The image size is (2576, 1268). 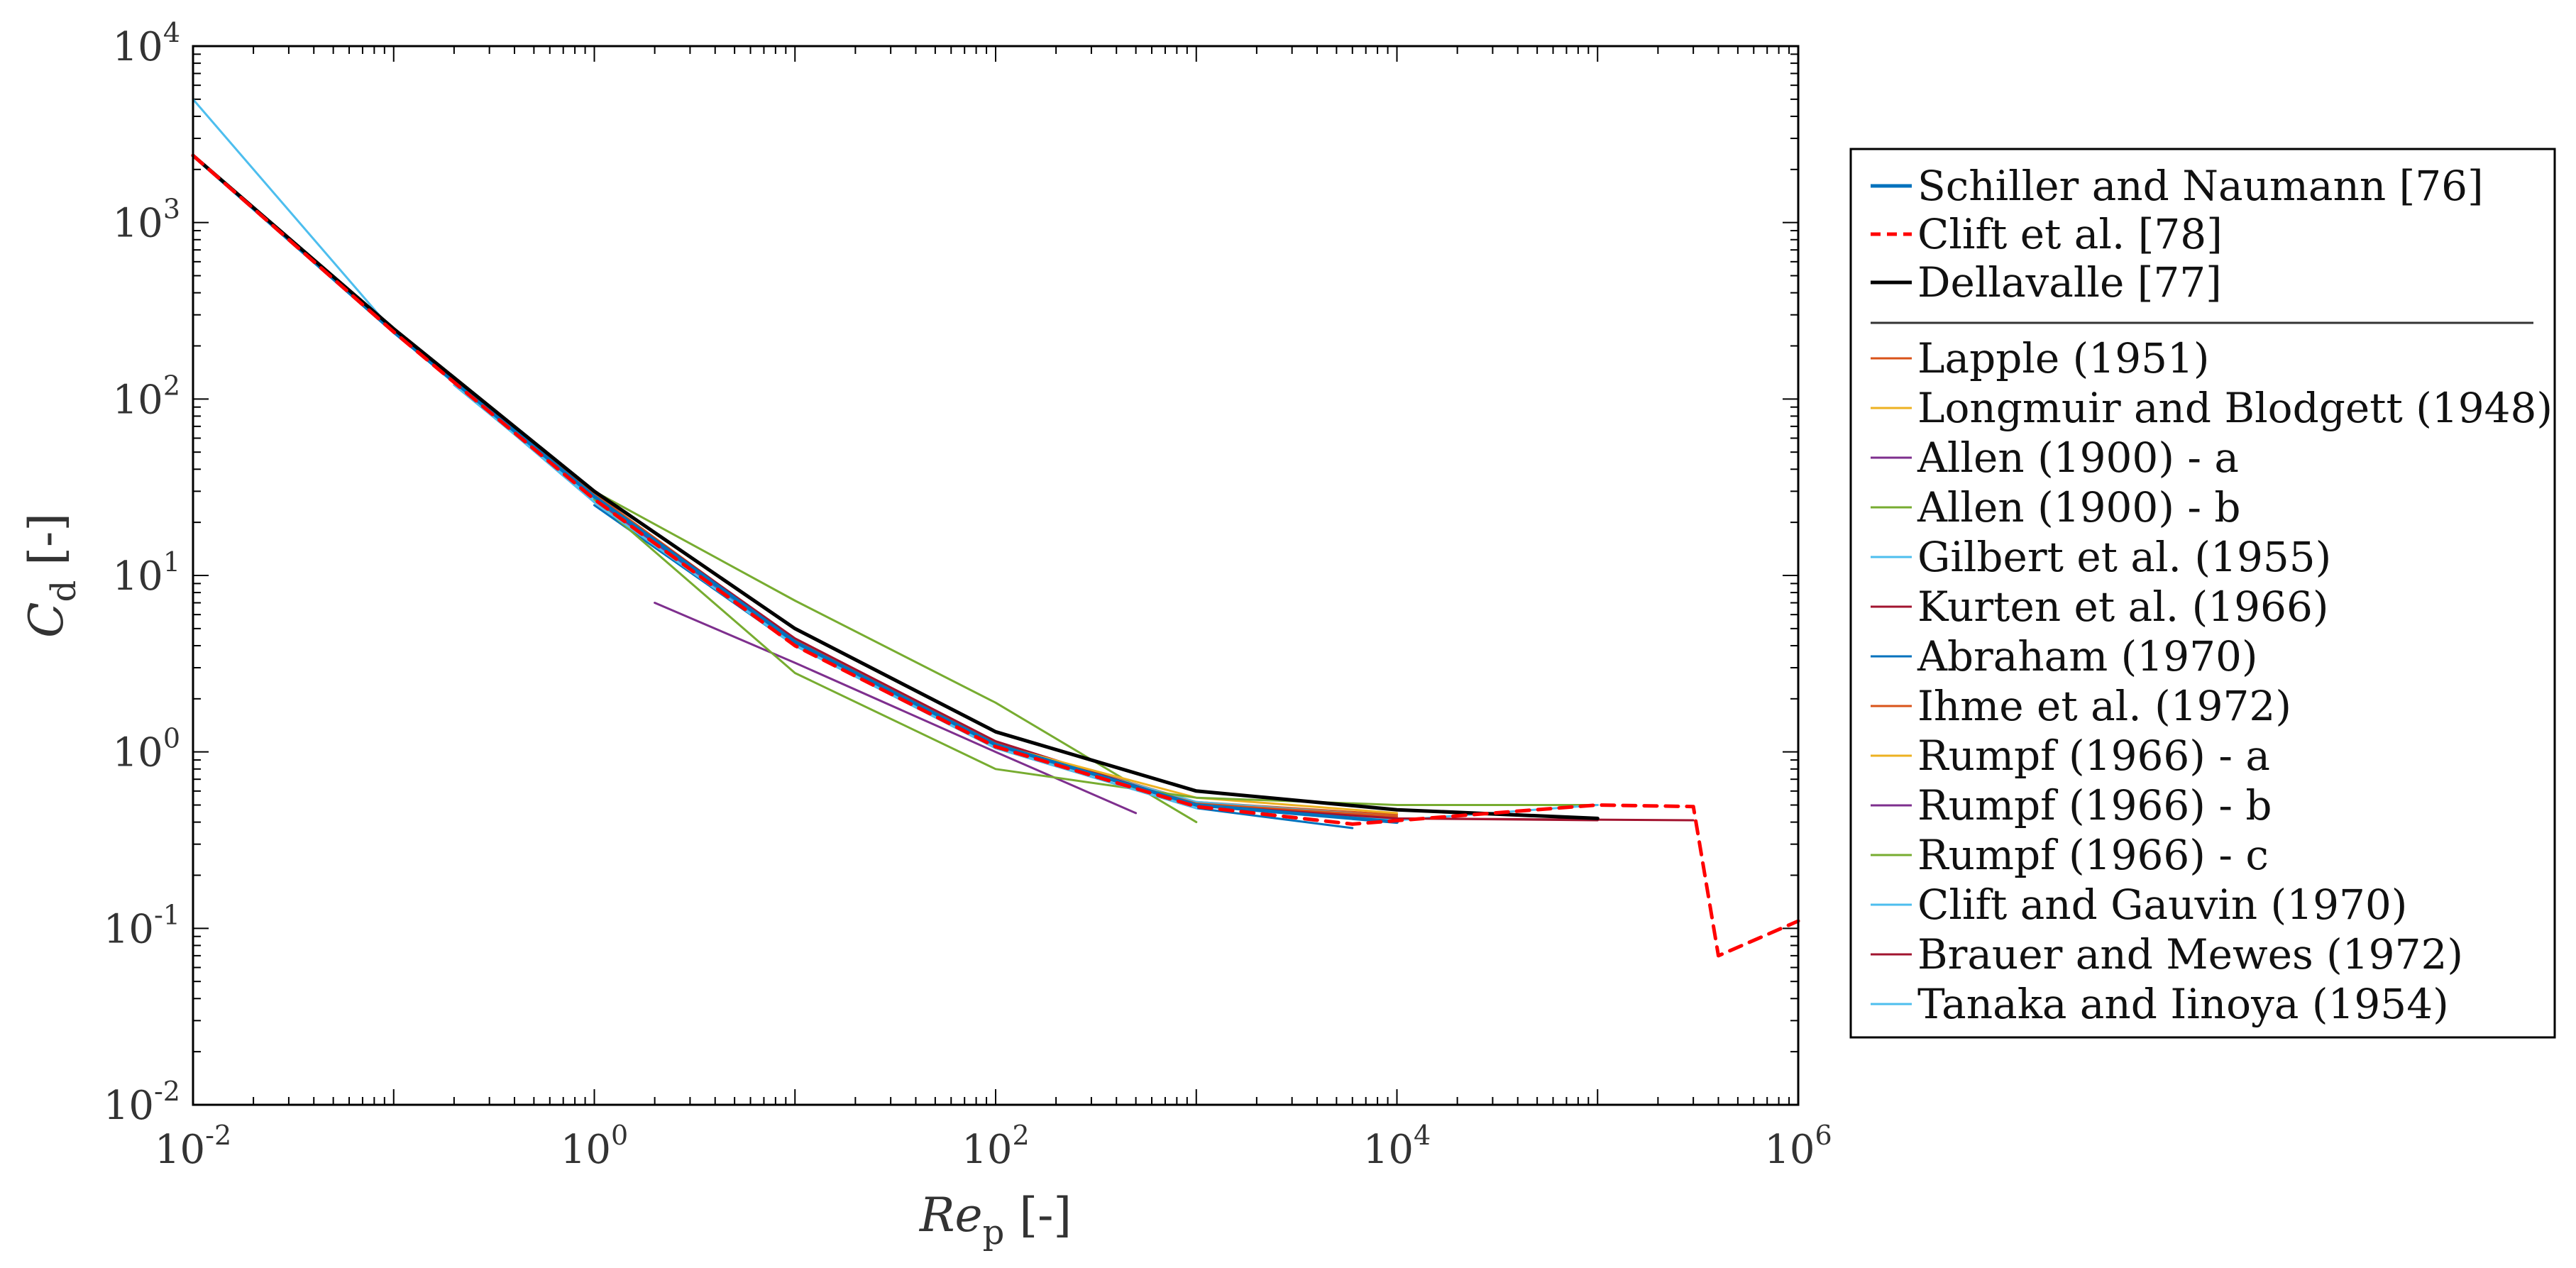 I want to click on x-tick-label: 10⁻², so click(x=193, y=1146).